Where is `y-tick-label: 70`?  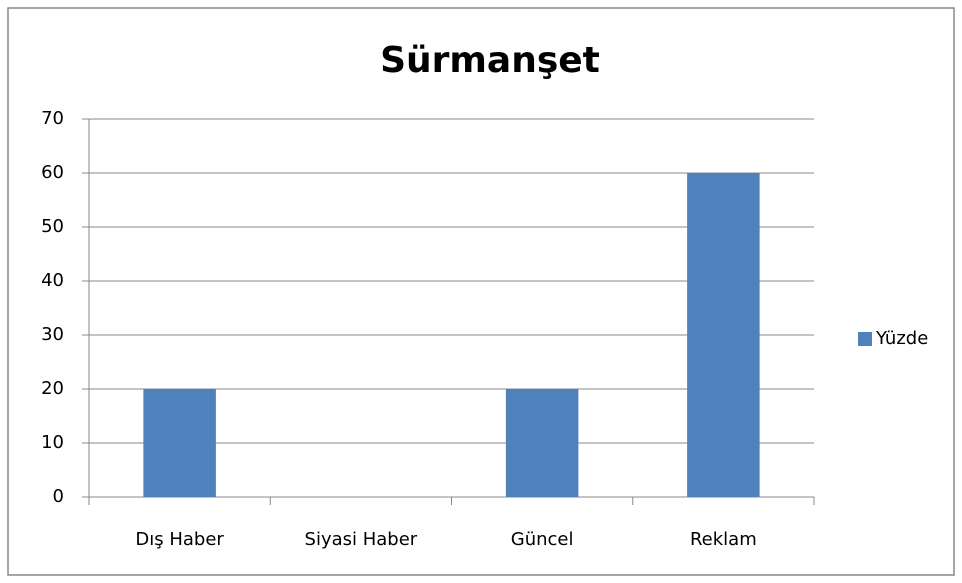 y-tick-label: 70 is located at coordinates (52, 118).